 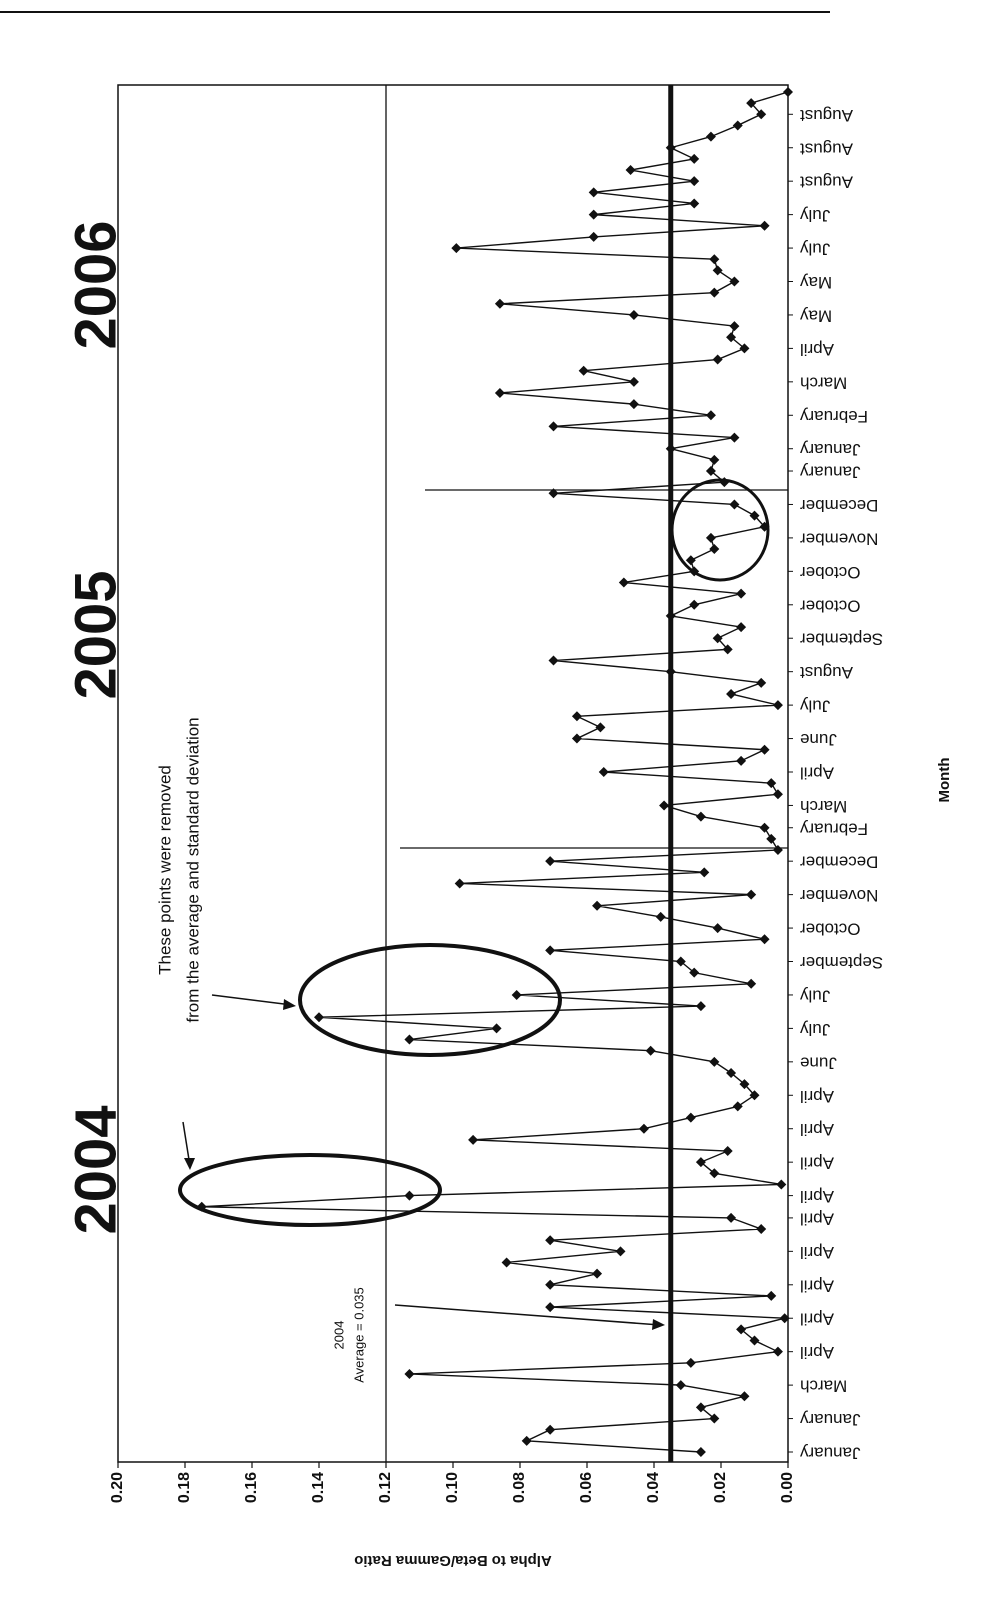 What do you see at coordinates (826, 115) in the screenshot?
I see `x-tick-label: August` at bounding box center [826, 115].